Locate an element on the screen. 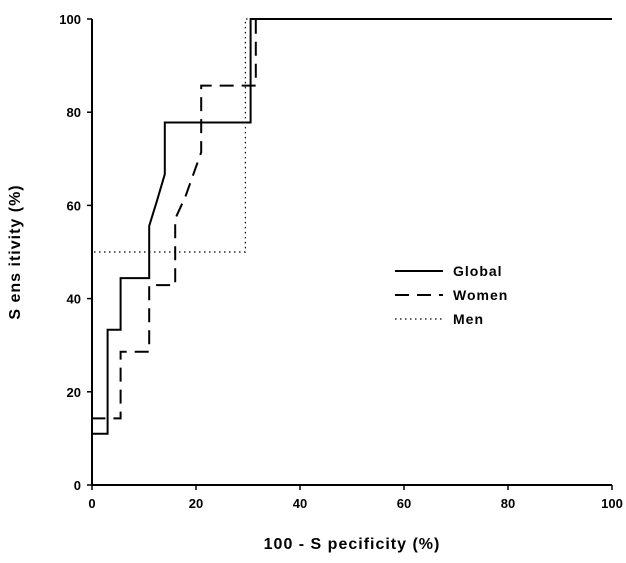 The image size is (626, 563). y-axis-ticks: 0 20 40 60 80 100 is located at coordinates (75, 252).